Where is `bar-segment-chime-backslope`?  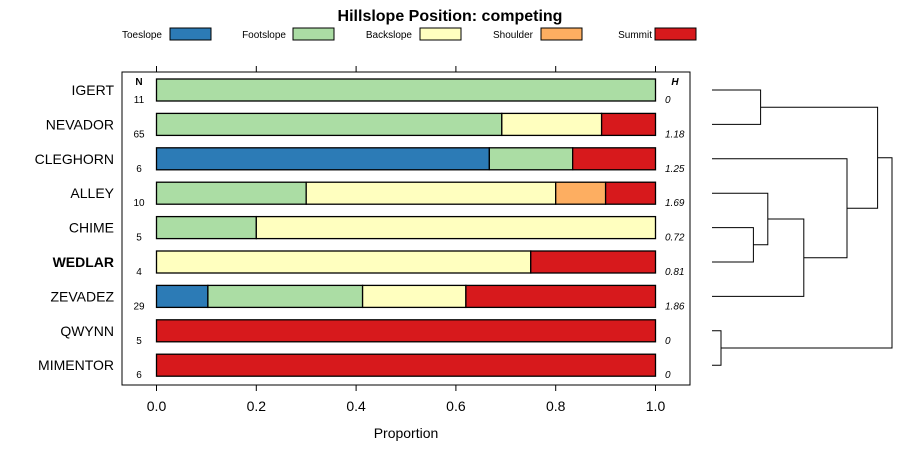
bar-segment-chime-backslope is located at coordinates (456, 227).